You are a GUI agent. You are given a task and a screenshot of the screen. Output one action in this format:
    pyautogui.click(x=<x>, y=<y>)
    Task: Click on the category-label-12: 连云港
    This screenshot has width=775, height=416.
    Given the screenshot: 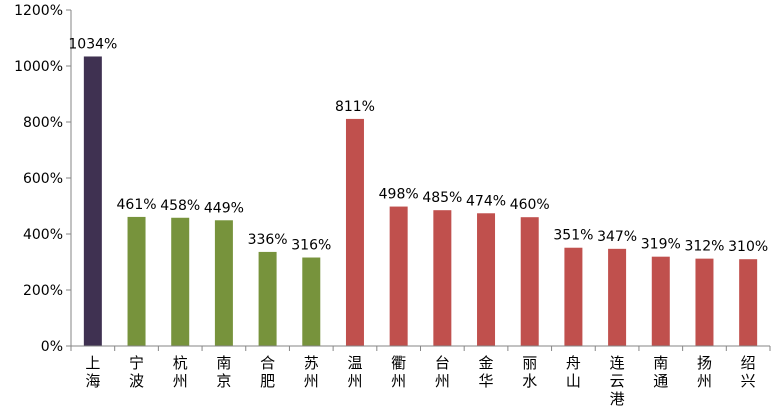 What is the action you would take?
    pyautogui.click(x=617, y=381)
    